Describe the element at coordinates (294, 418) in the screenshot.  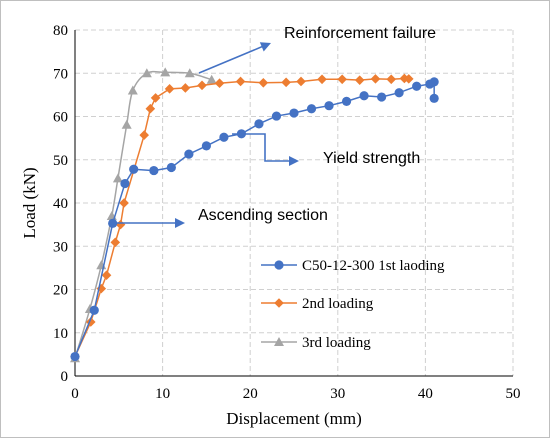
I see `x-axis-label: Displacement (mm)` at that location.